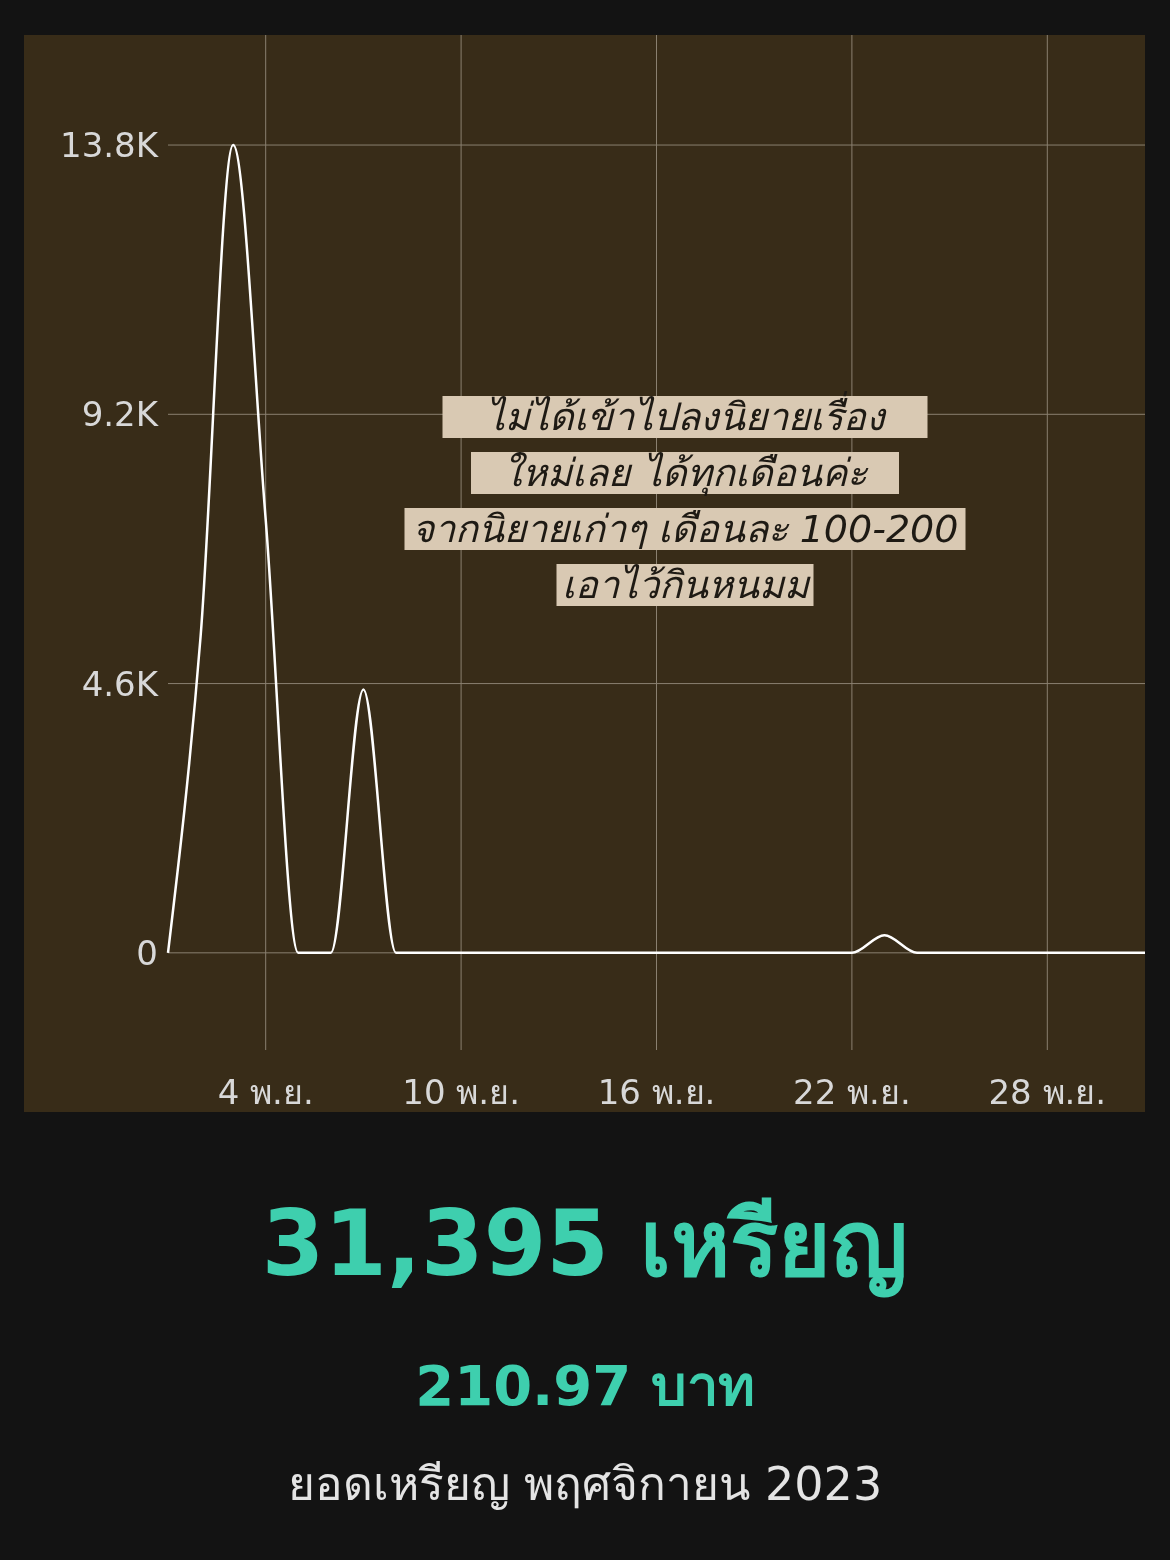  What do you see at coordinates (120, 683) in the screenshot?
I see `y-tick-label: 4.6K` at bounding box center [120, 683].